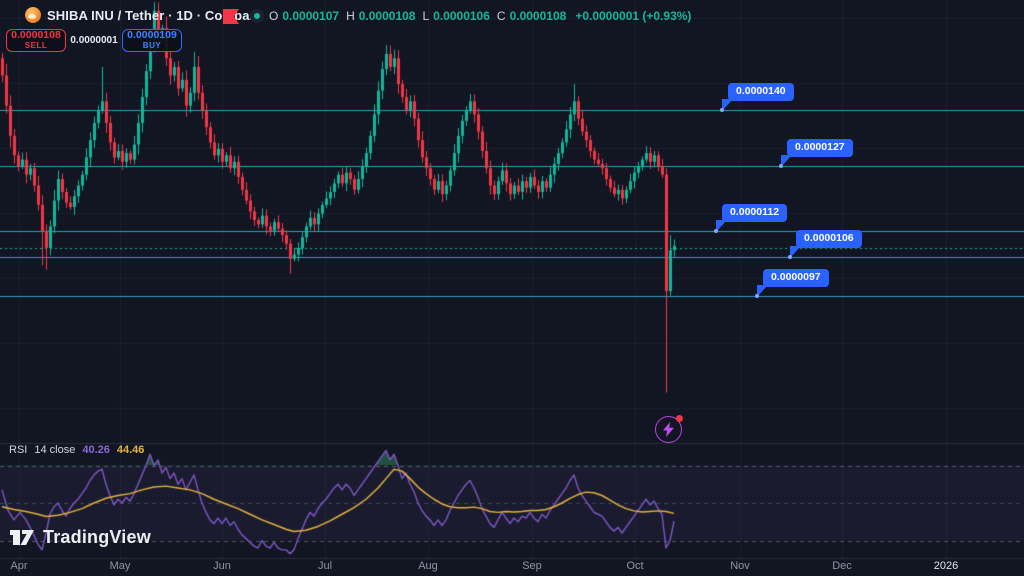 The height and width of the screenshot is (576, 1024). I want to click on tradingview-watermark: TradingView, so click(80, 537).